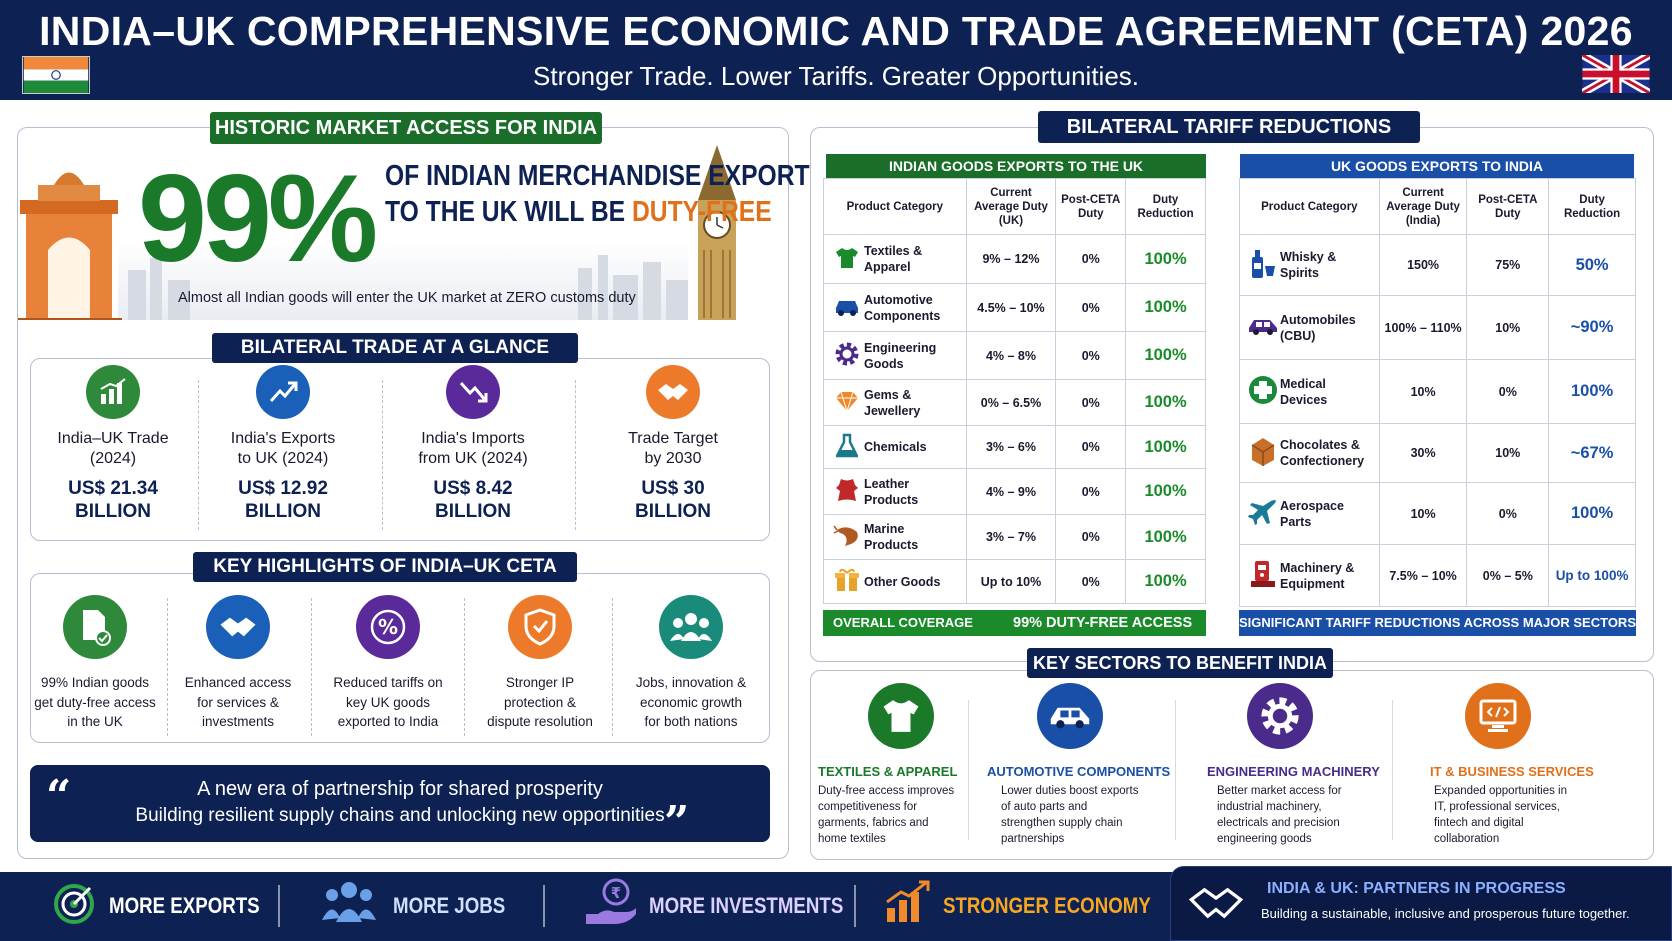 The height and width of the screenshot is (941, 1672). What do you see at coordinates (1263, 513) in the screenshot?
I see `airplane-icon` at bounding box center [1263, 513].